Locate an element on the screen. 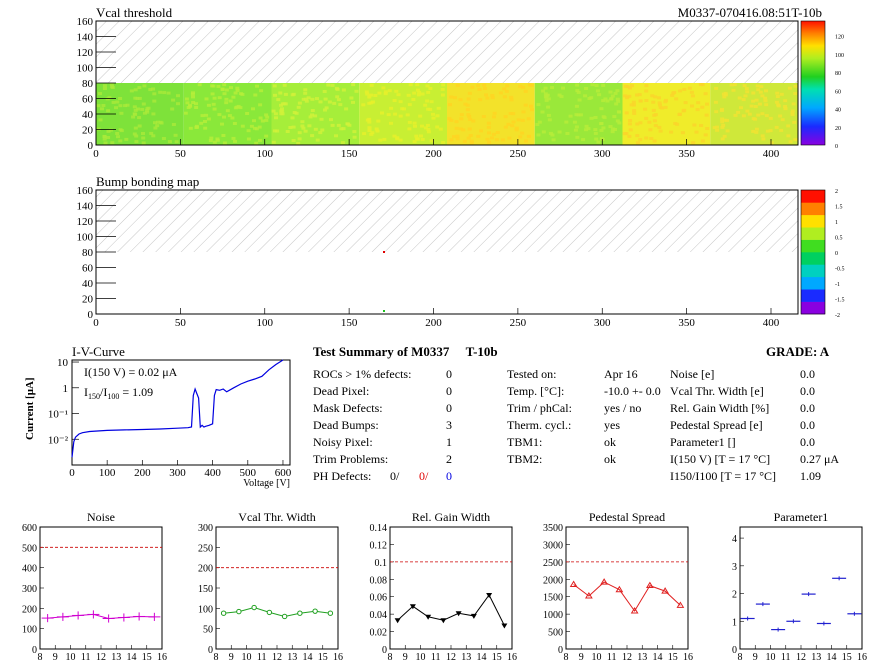  map2-palette: -2 -1.5 -1 -0.5 0 0.5 1 1.5 2 is located at coordinates (822, 254).